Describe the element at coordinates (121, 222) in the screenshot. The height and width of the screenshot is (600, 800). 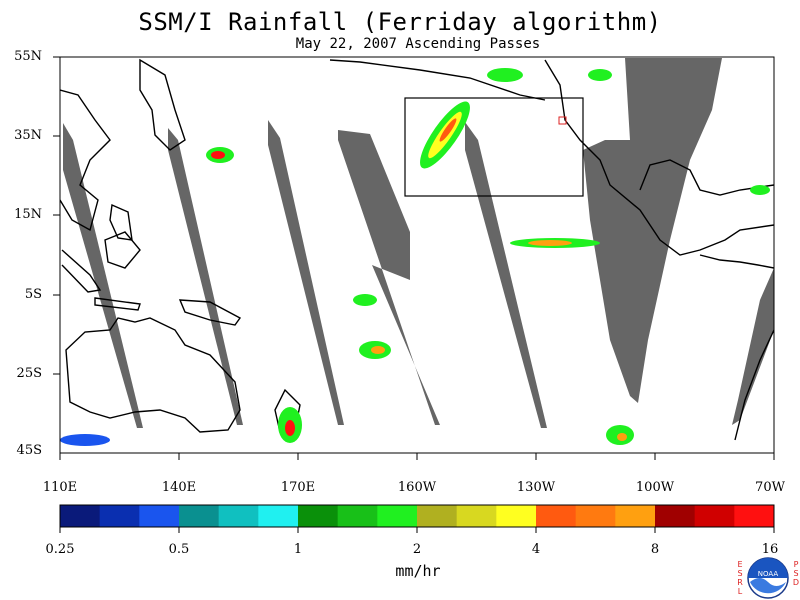
I see `coast-philippines` at that location.